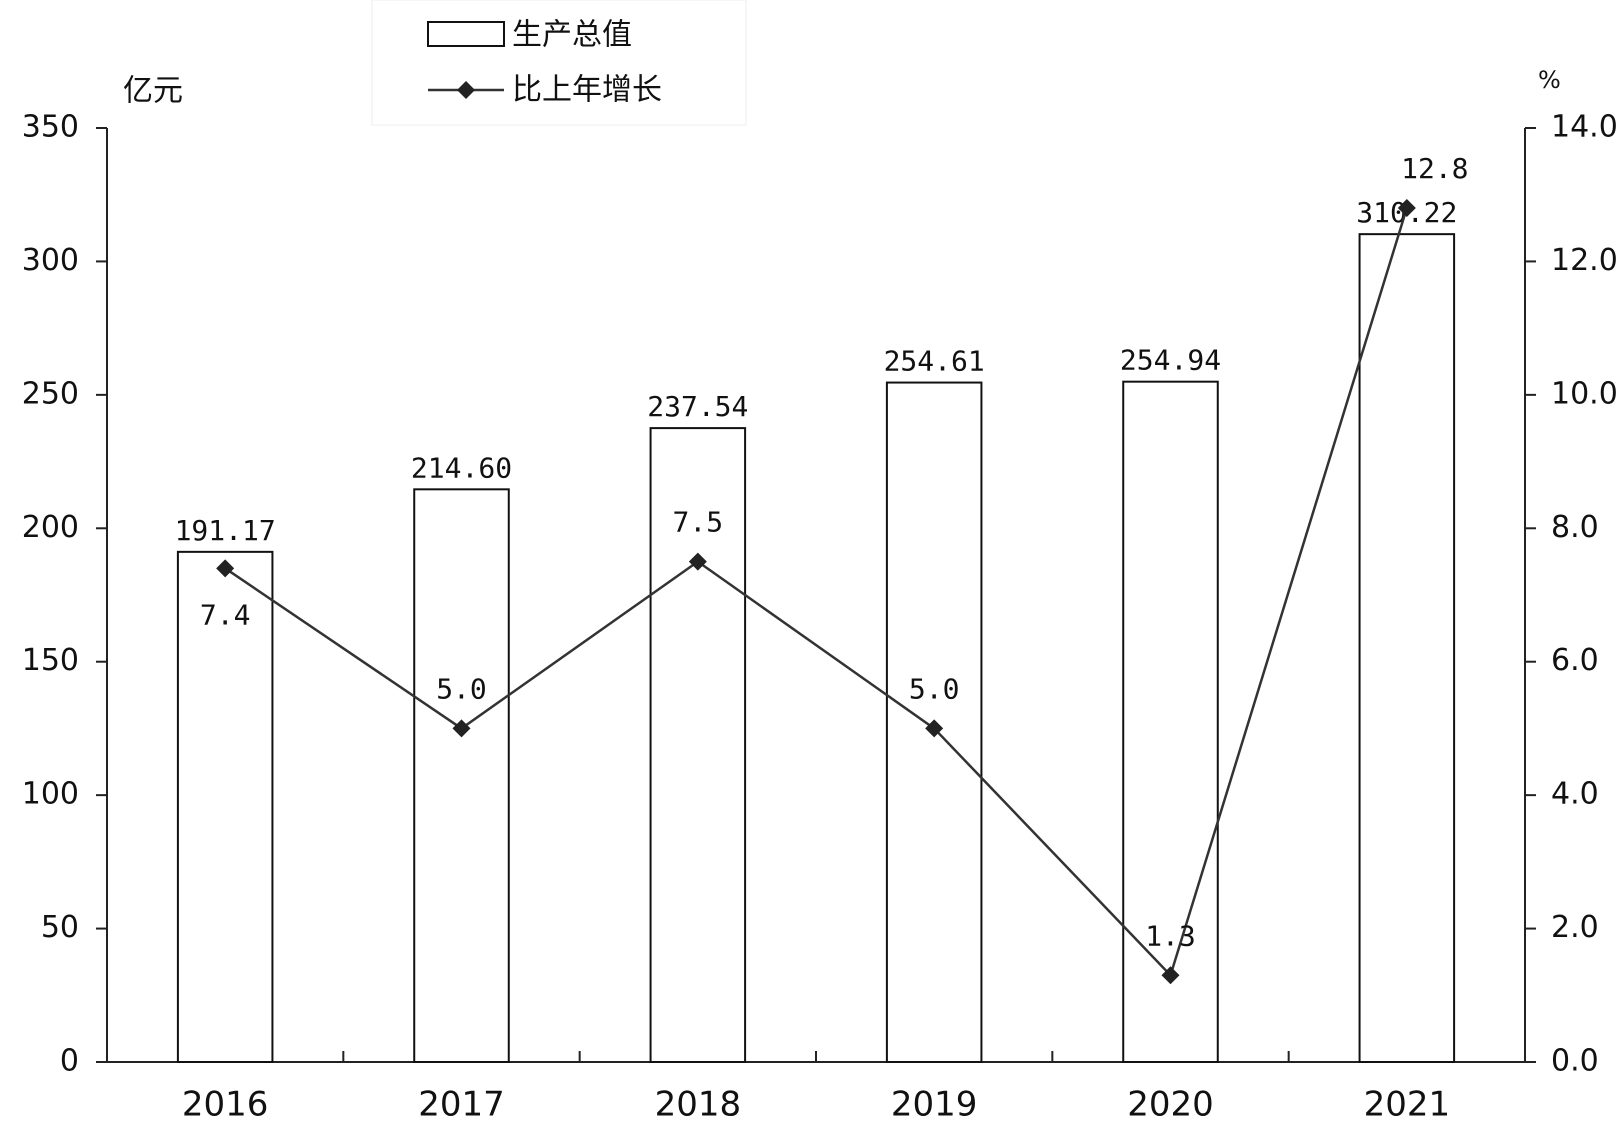 The height and width of the screenshot is (1130, 1624). Describe the element at coordinates (153, 91) in the screenshot. I see `y-axis-unit: 亿元` at that location.